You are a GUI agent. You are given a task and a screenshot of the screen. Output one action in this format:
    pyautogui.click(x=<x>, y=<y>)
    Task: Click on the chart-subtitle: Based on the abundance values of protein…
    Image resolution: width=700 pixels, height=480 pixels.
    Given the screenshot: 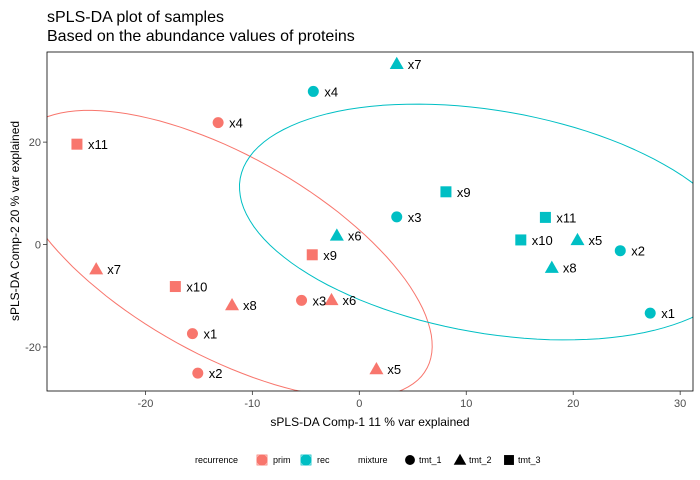 What is the action you would take?
    pyautogui.click(x=201, y=36)
    